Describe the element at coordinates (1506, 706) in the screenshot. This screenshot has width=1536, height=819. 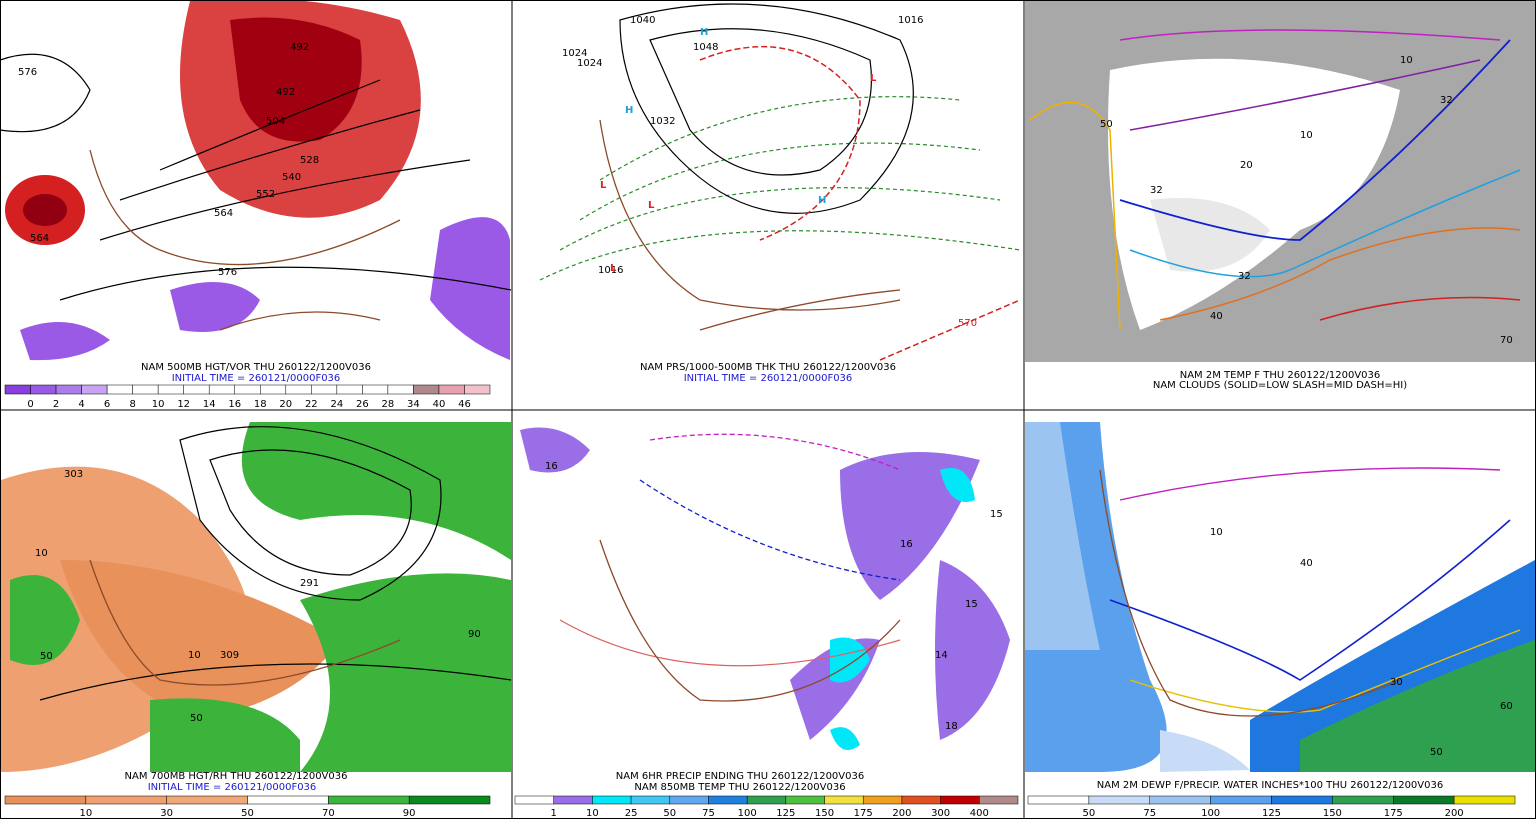
I see `contour-label: 60` at that location.